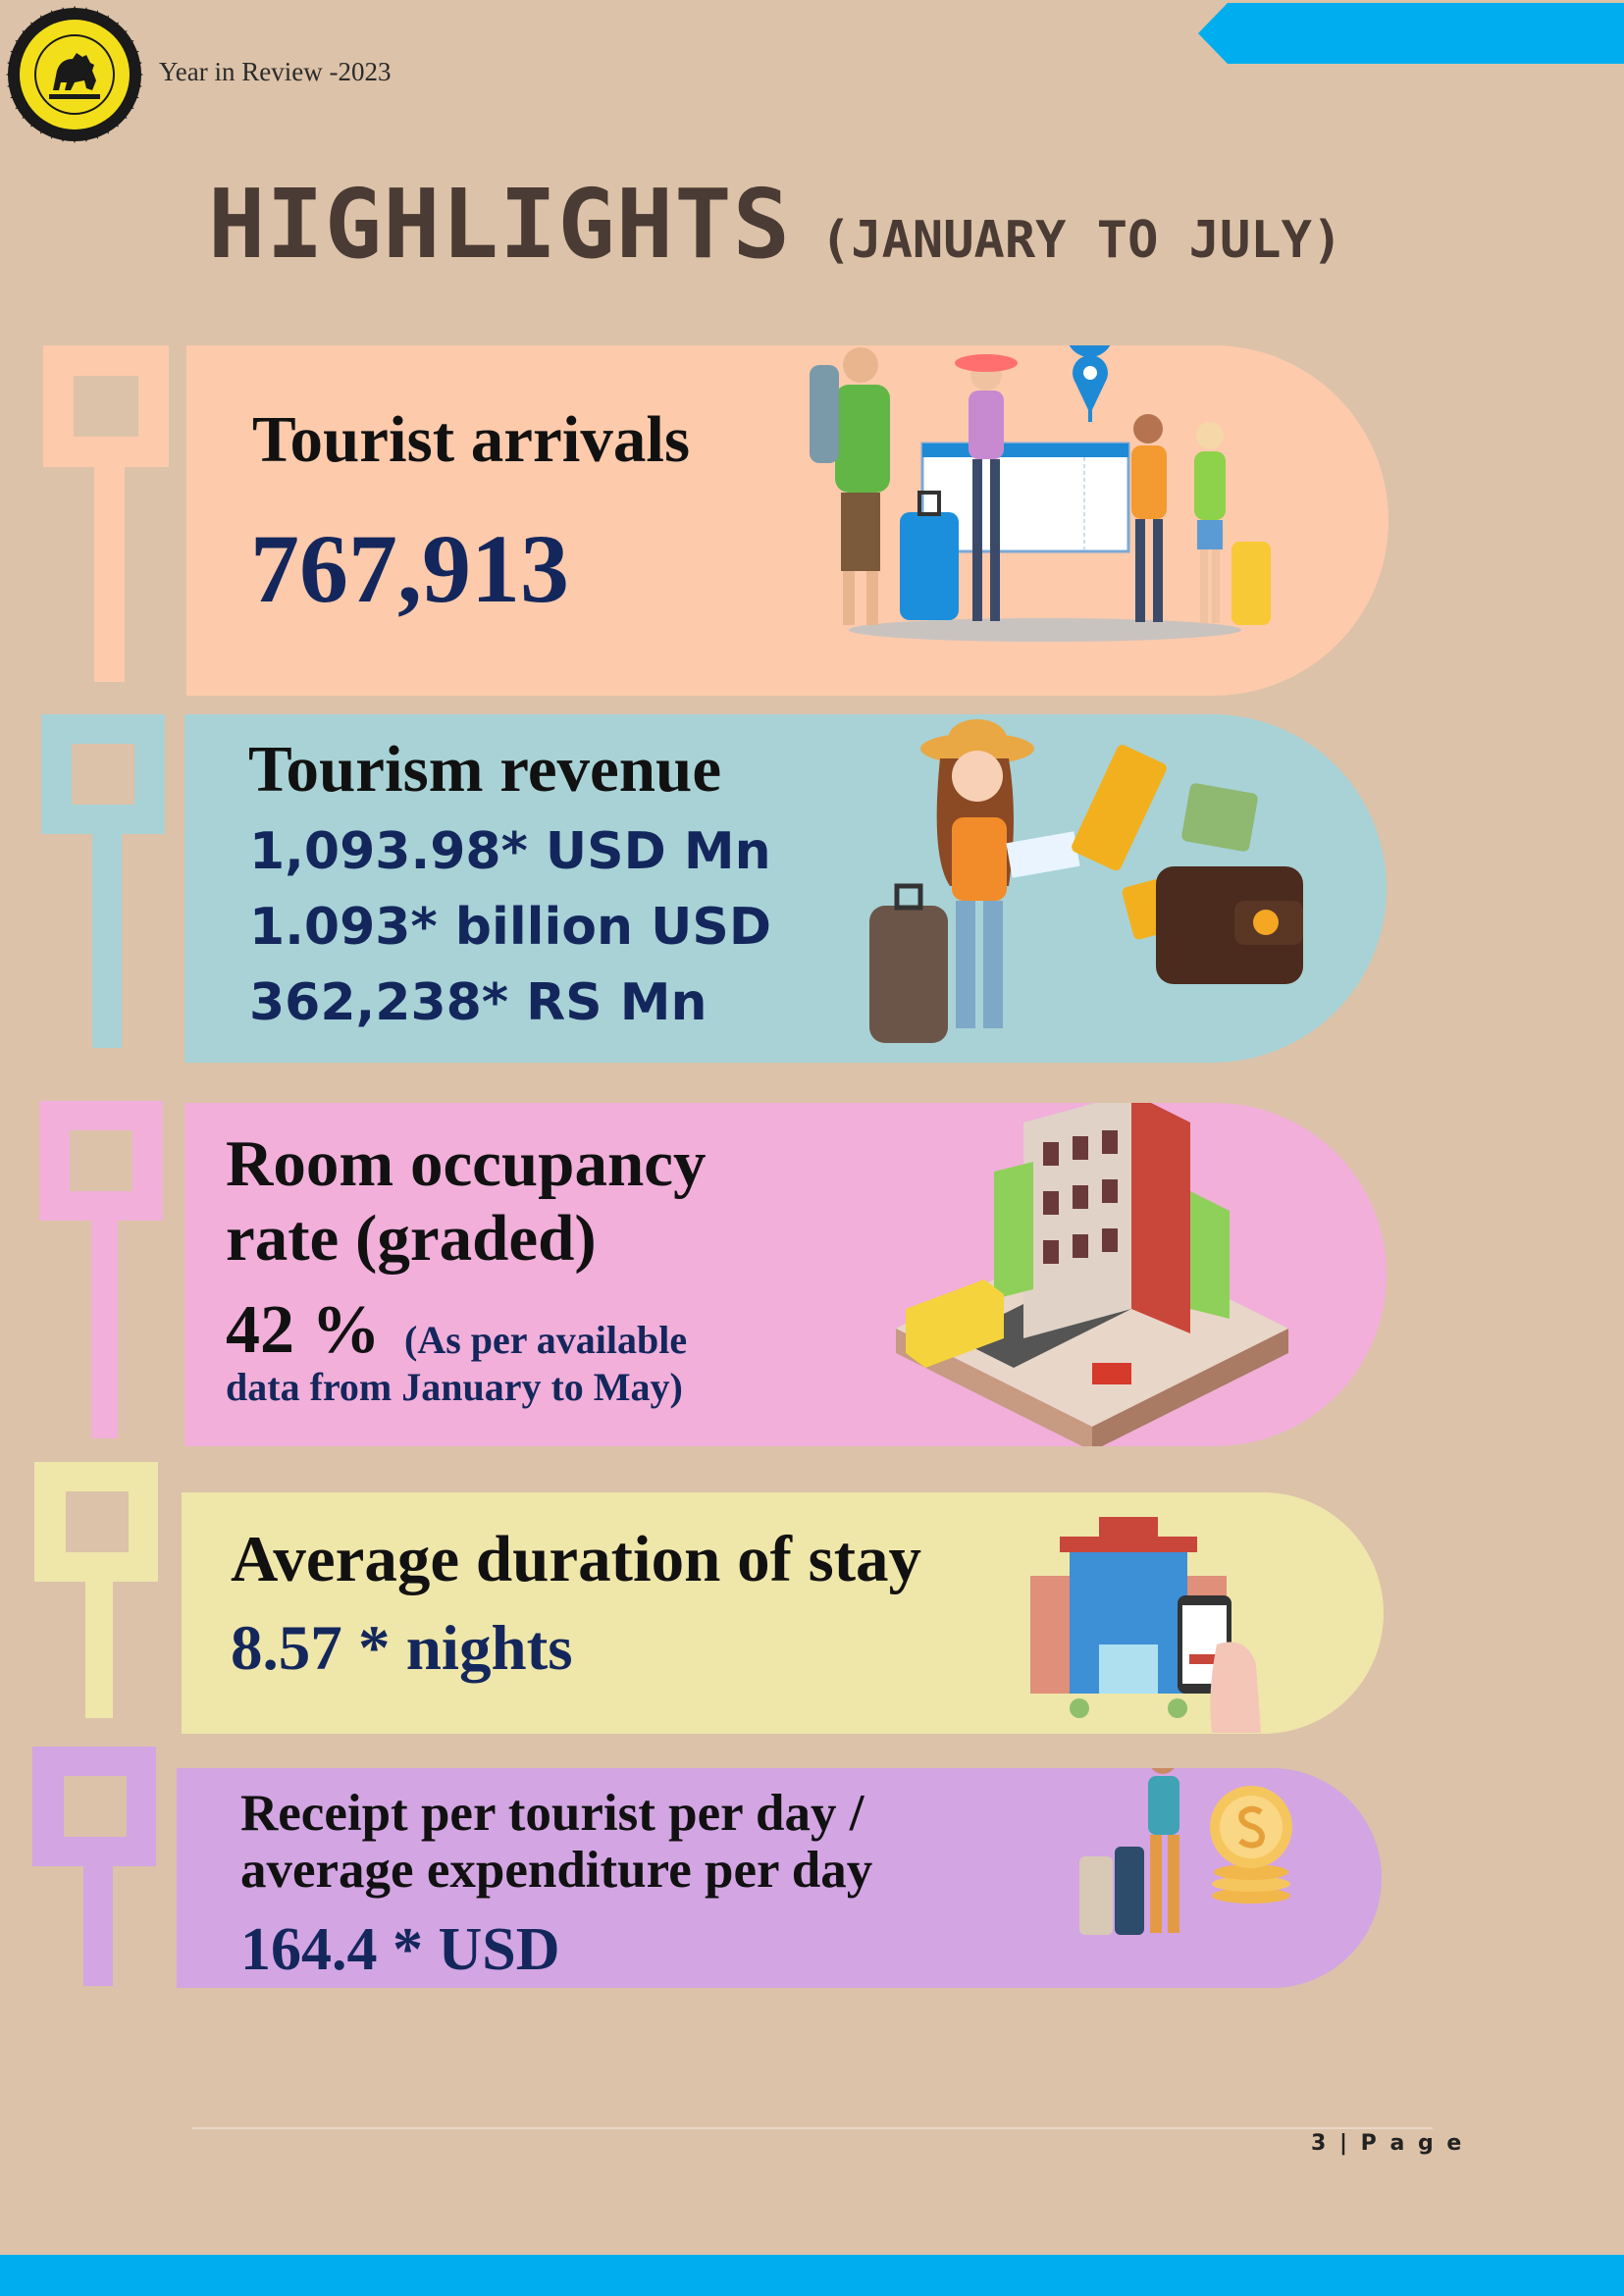 Image resolution: width=1624 pixels, height=2296 pixels. I want to click on card-value: 164.4 * USD, so click(400, 1949).